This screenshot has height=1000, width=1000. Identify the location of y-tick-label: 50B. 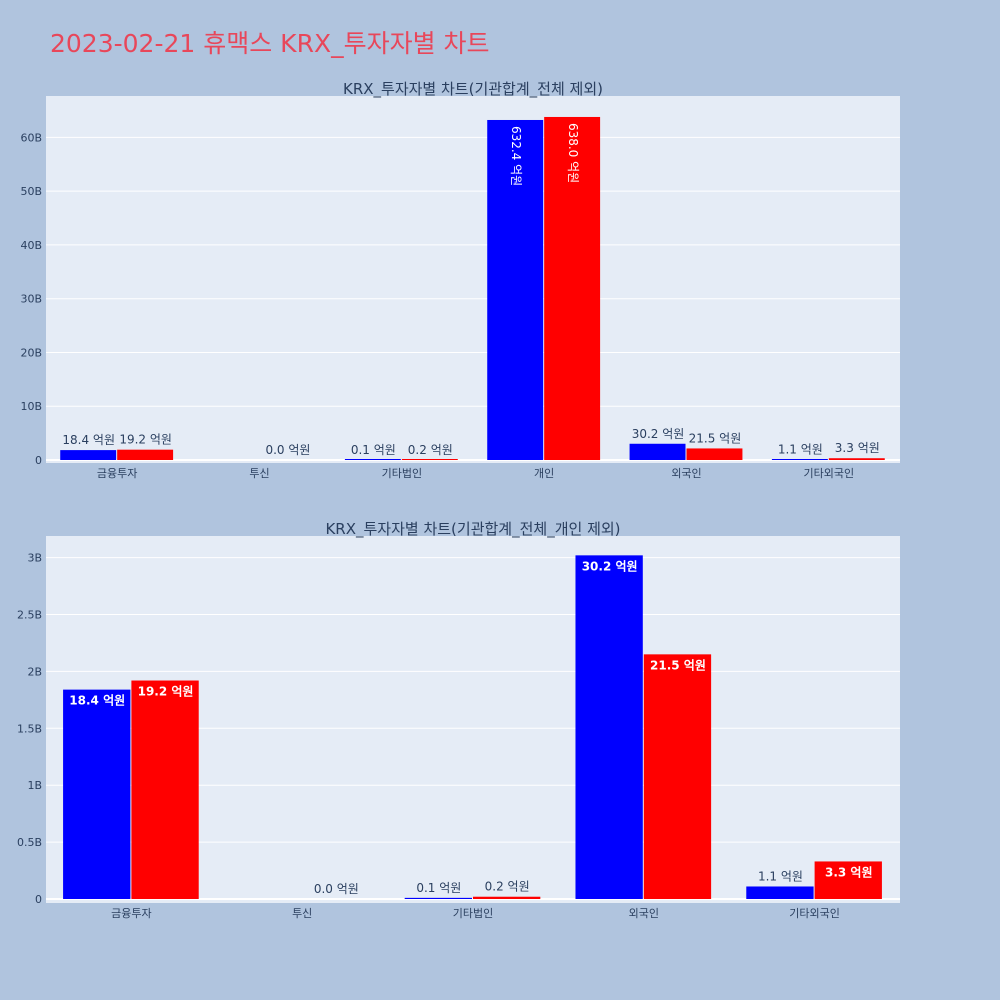
(31, 191).